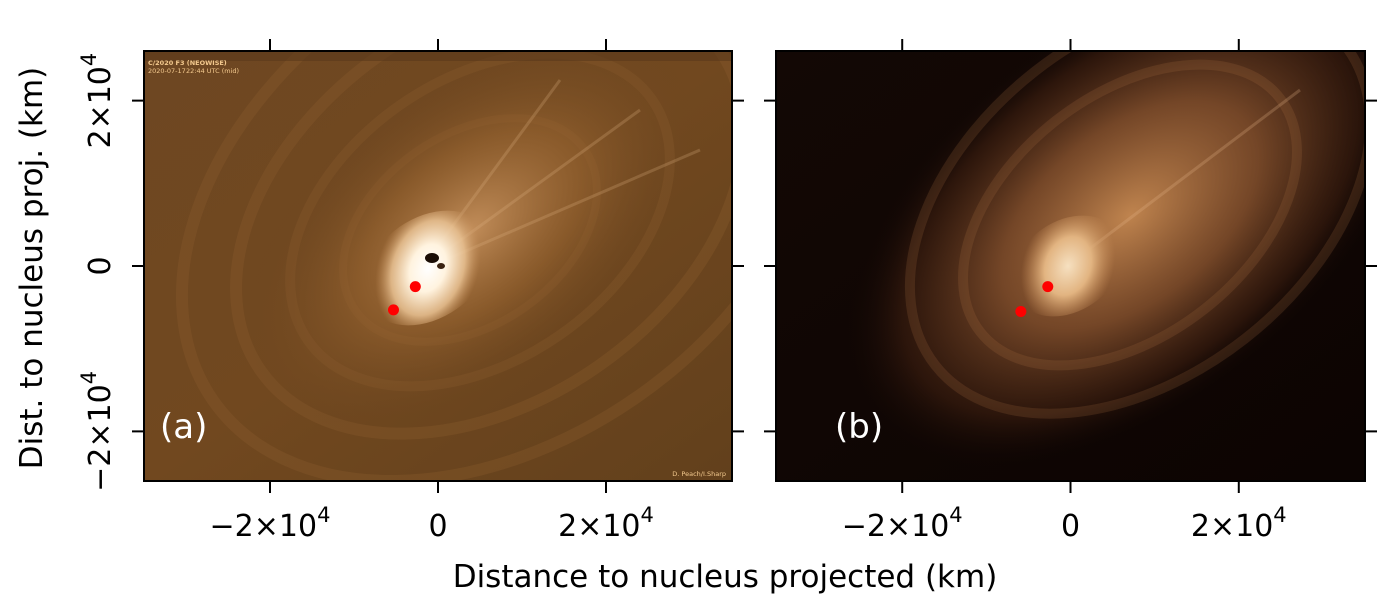 The height and width of the screenshot is (594, 1381). I want to click on overlay-credit: D. Peach/I.Sharp, so click(699, 474).